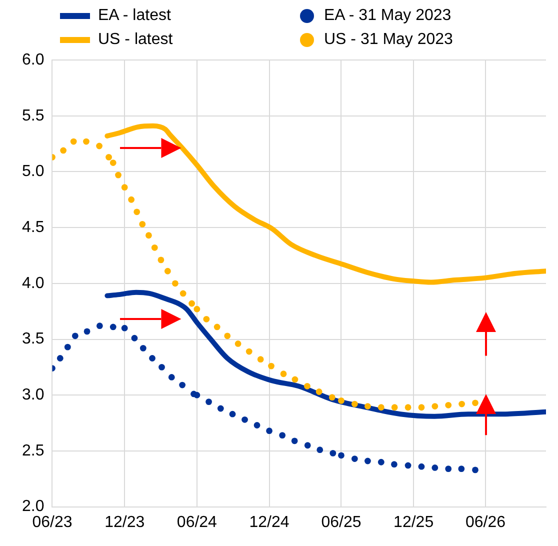  Describe the element at coordinates (134, 16) in the screenshot. I see `legend-label: EA - latest` at that location.